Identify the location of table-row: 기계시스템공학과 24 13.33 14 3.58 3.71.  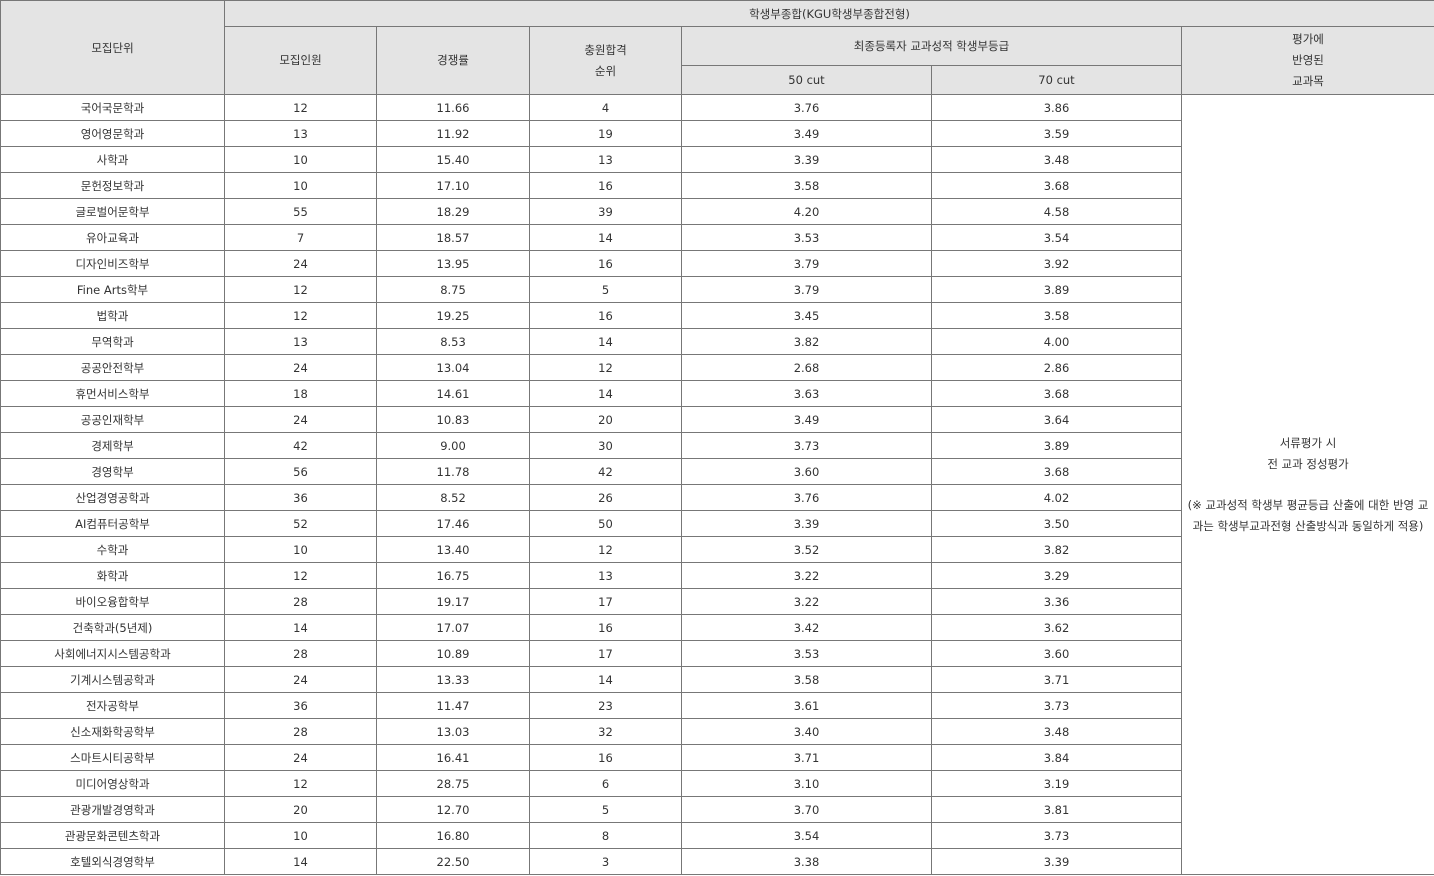
(717, 679).